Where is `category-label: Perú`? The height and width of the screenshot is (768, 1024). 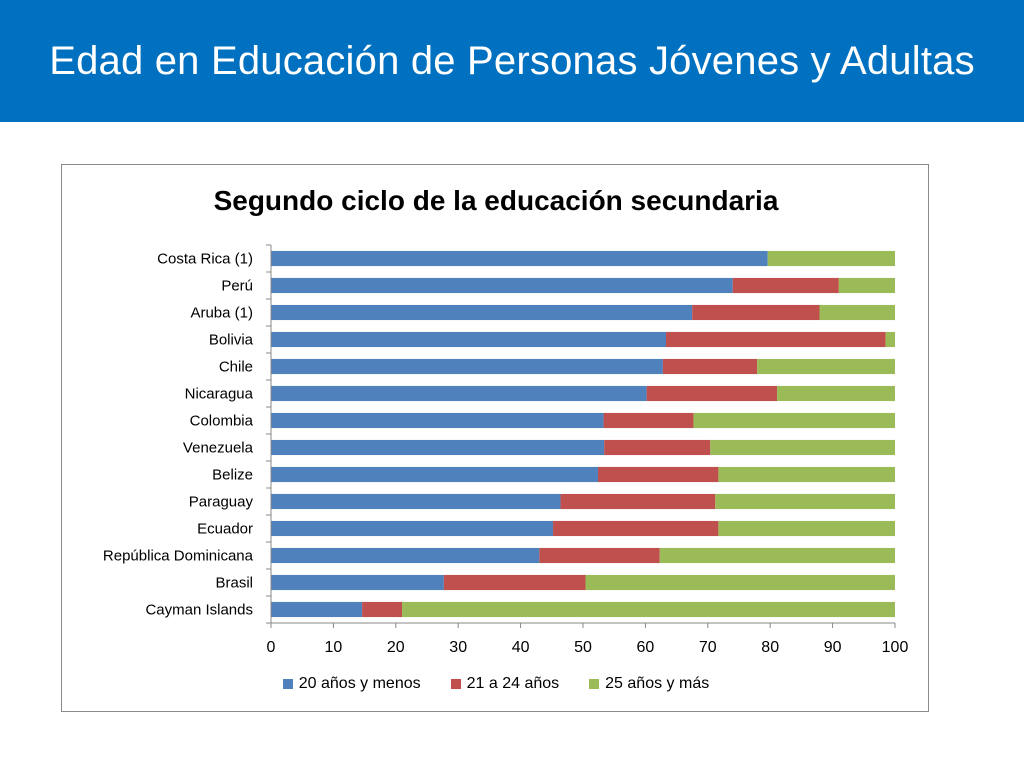 category-label: Perú is located at coordinates (237, 286).